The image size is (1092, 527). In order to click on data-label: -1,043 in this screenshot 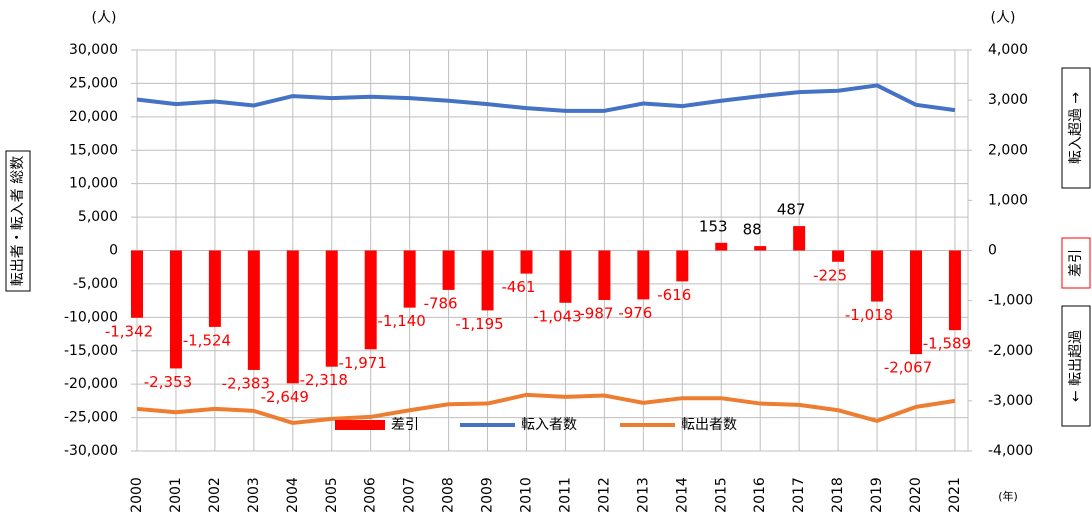, I will do `click(557, 316)`.